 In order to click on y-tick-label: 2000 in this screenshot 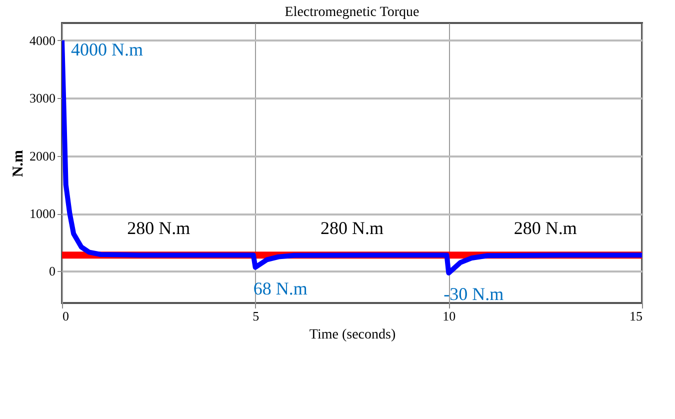, I will do `click(43, 156)`.